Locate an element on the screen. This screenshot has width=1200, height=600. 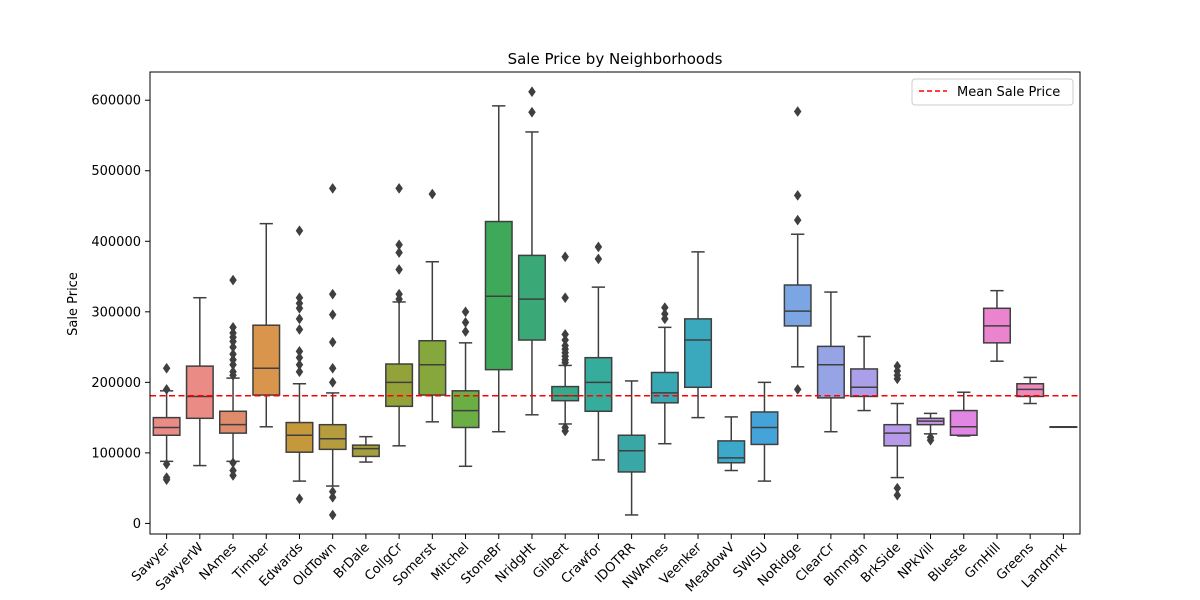
box-idotrr is located at coordinates (631, 448).